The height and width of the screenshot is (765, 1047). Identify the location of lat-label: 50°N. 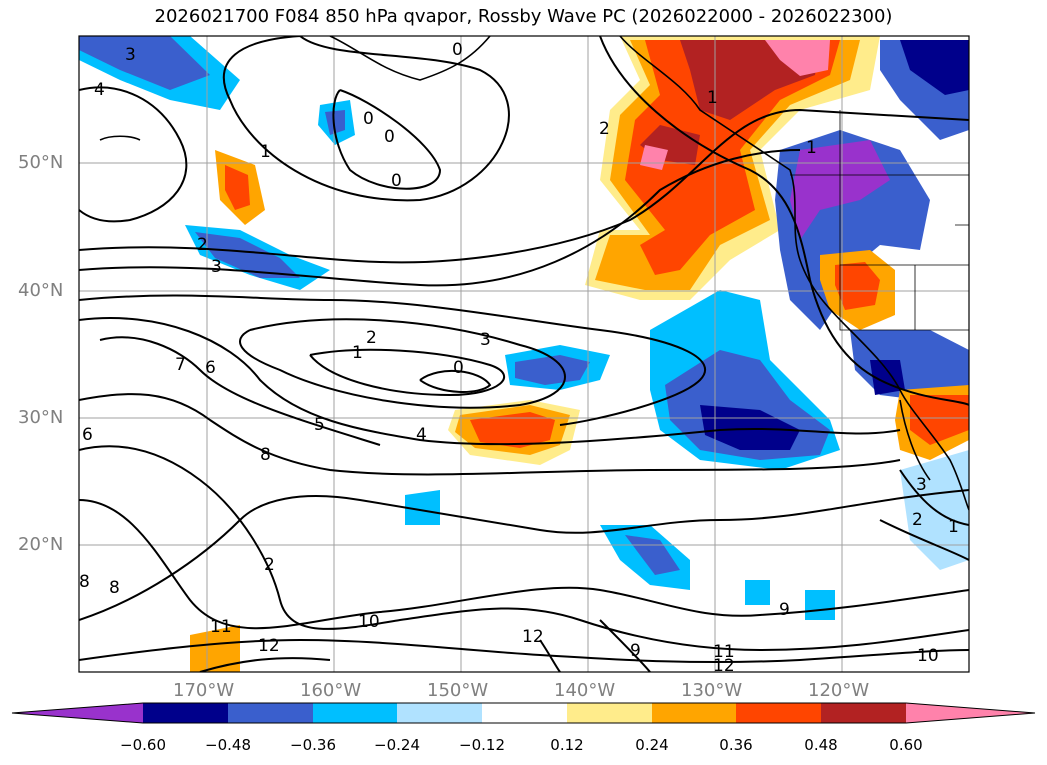
(41, 162).